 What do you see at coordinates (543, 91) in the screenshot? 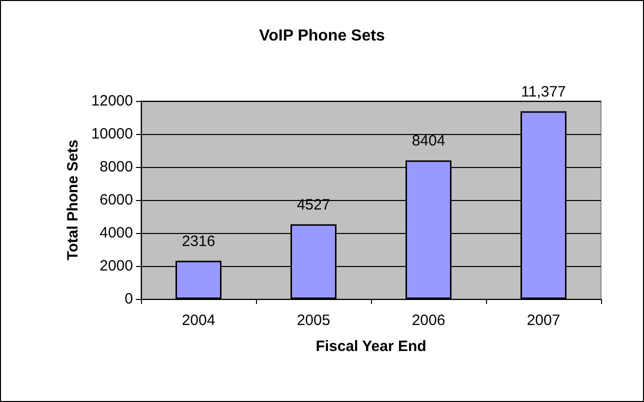
I see `data-label: 11,377` at bounding box center [543, 91].